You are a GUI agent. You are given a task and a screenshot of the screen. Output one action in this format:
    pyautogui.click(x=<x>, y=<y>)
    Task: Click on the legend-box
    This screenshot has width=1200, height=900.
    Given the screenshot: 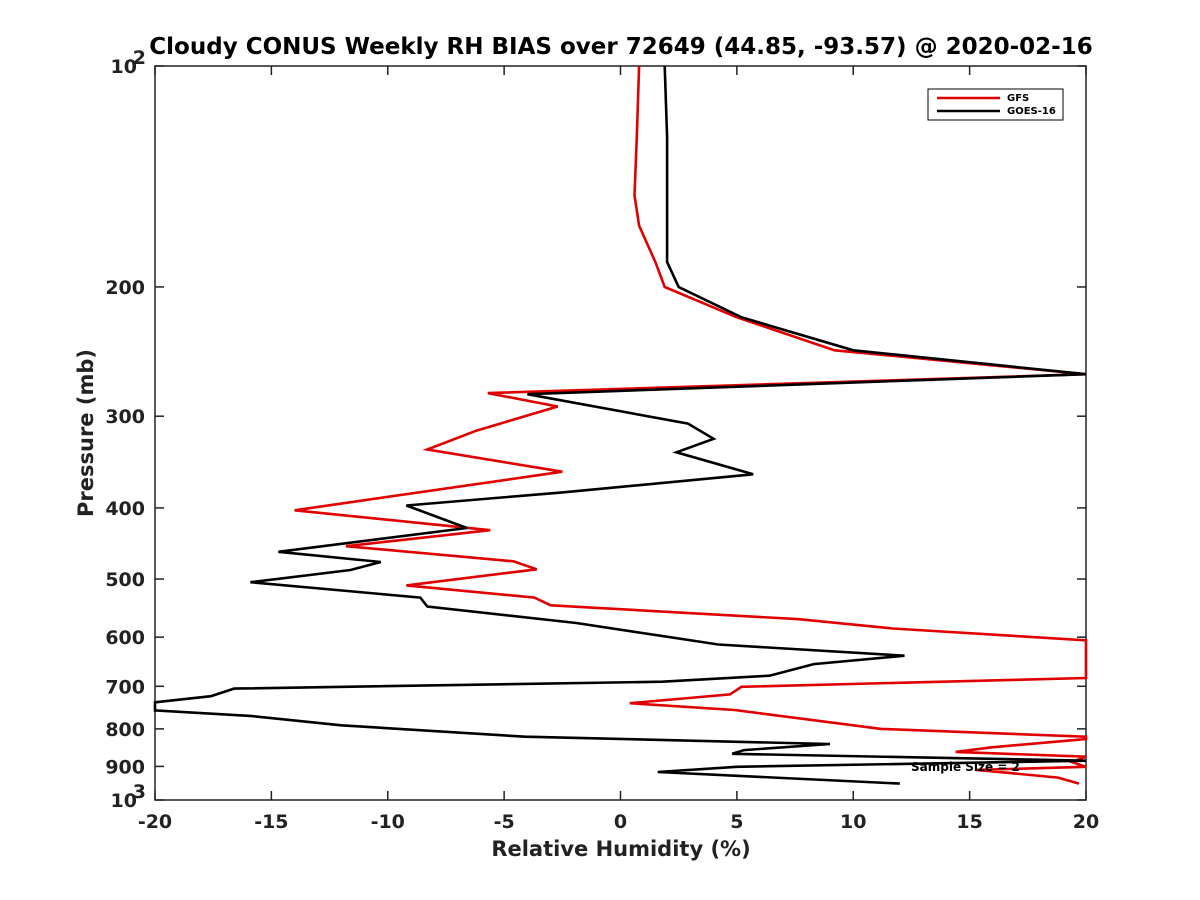 What is the action you would take?
    pyautogui.click(x=995, y=104)
    